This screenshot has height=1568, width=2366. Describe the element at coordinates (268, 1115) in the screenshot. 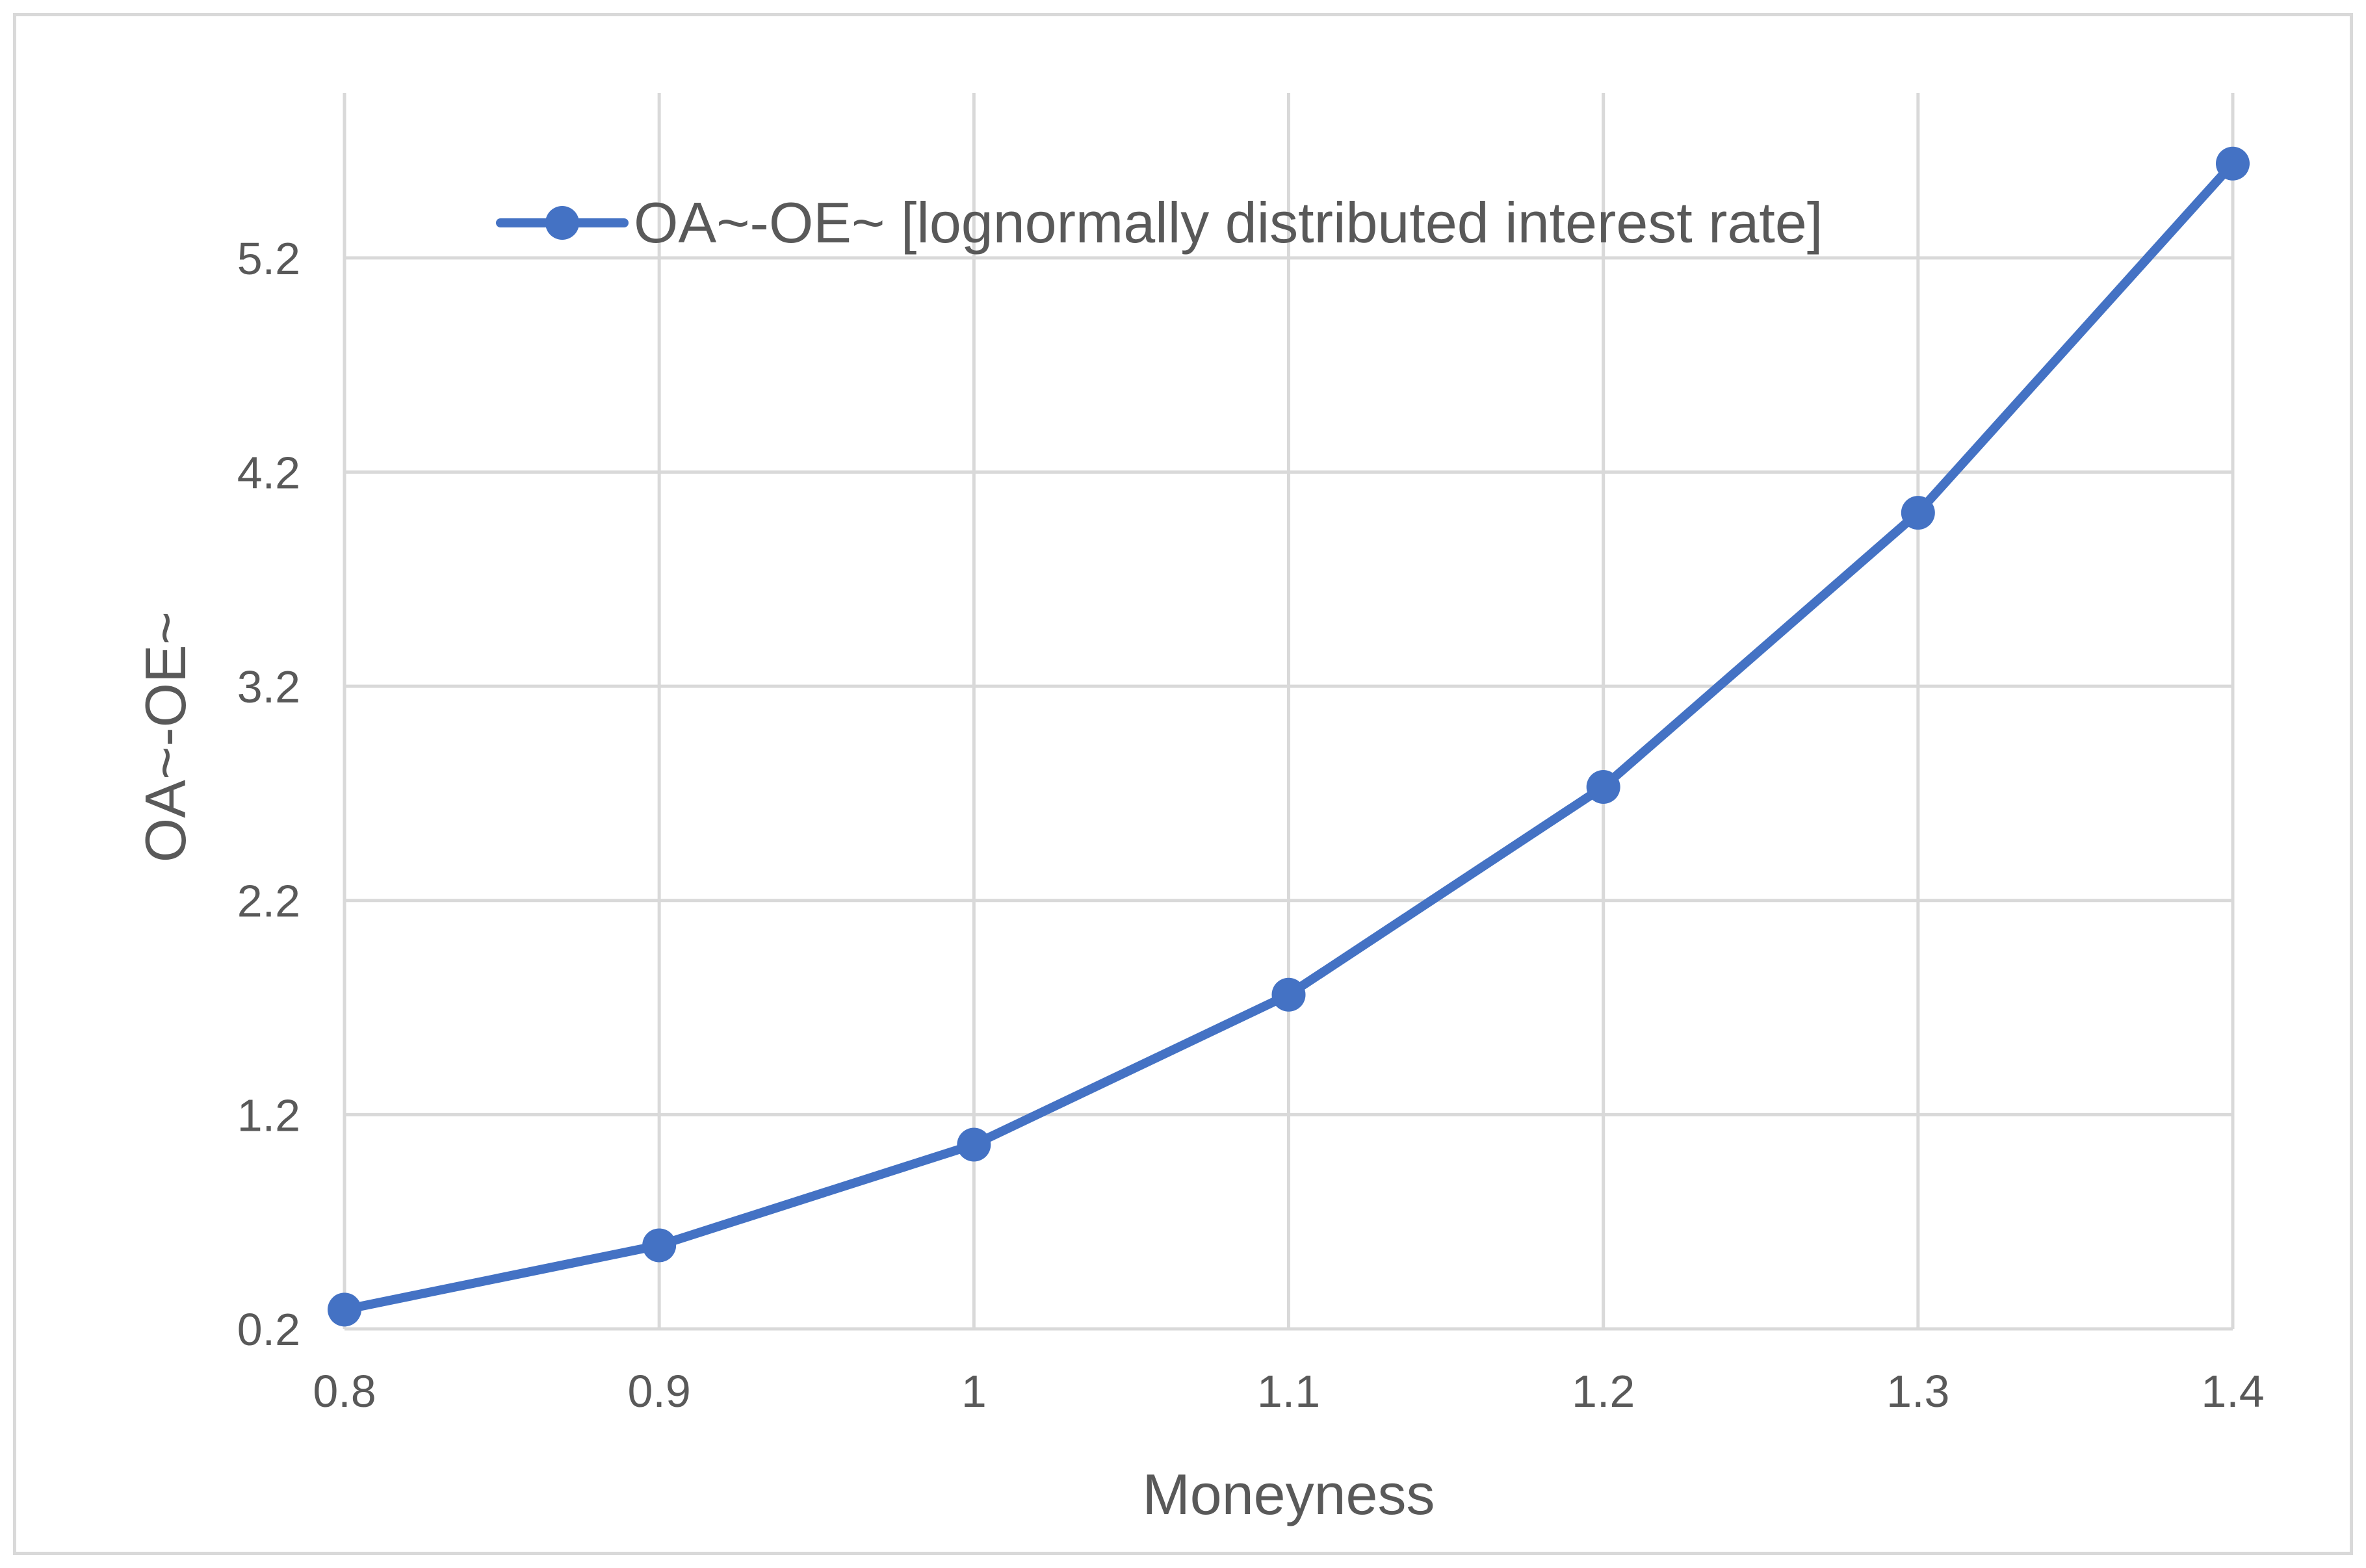

I see `y-tick-label: 1.2` at that location.